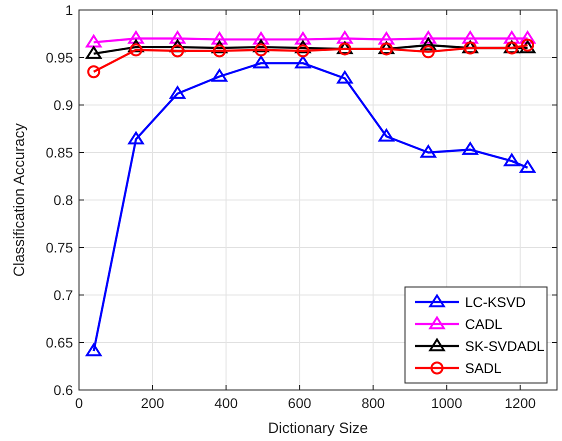 The image size is (562, 441). I want to click on y-tick-label: 0.85, so click(60, 152).